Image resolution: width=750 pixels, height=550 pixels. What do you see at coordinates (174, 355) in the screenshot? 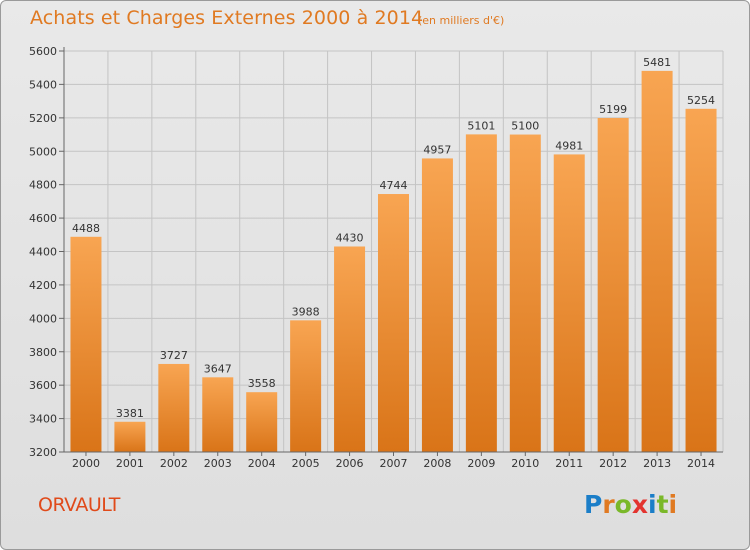
I see `data-label: 3727` at bounding box center [174, 355].